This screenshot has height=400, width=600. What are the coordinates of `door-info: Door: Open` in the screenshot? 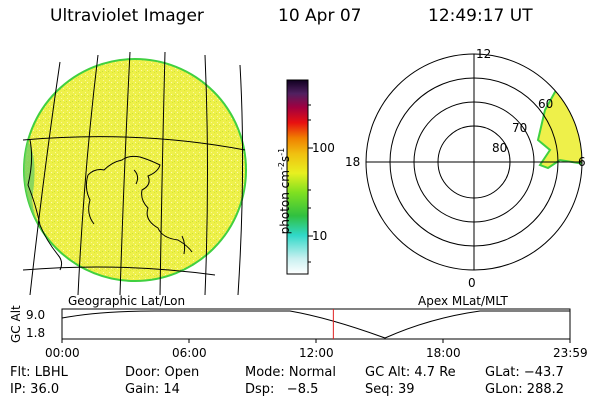 It's located at (162, 372).